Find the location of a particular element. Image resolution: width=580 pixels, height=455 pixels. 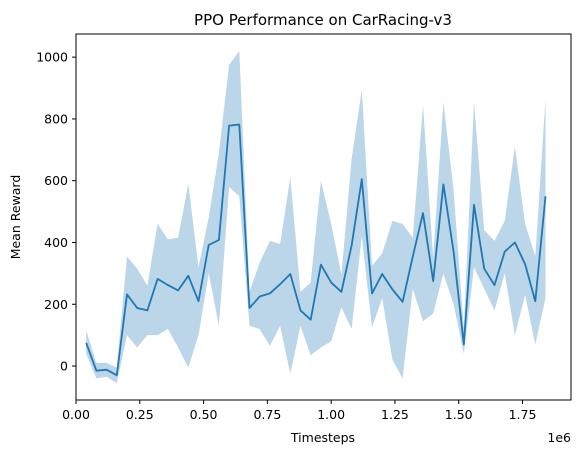

x-tick-label: 1.75 is located at coordinates (523, 414).